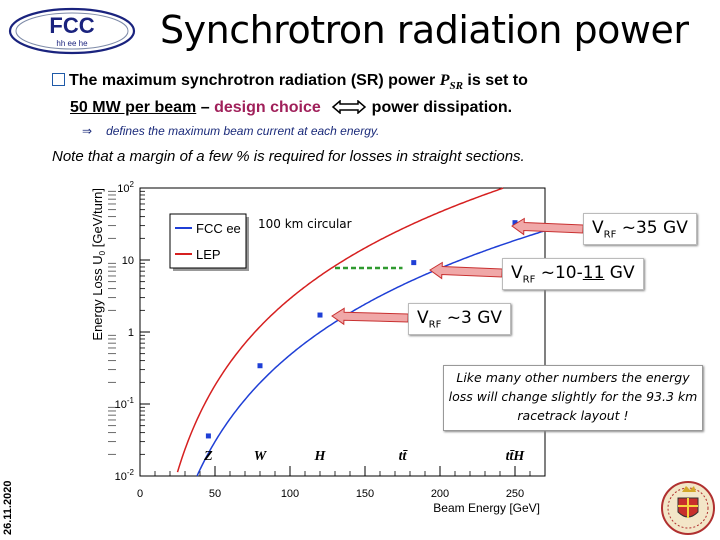 Image resolution: width=720 pixels, height=540 pixels. What do you see at coordinates (218, 228) in the screenshot?
I see `legend-entry: FCC ee` at bounding box center [218, 228].